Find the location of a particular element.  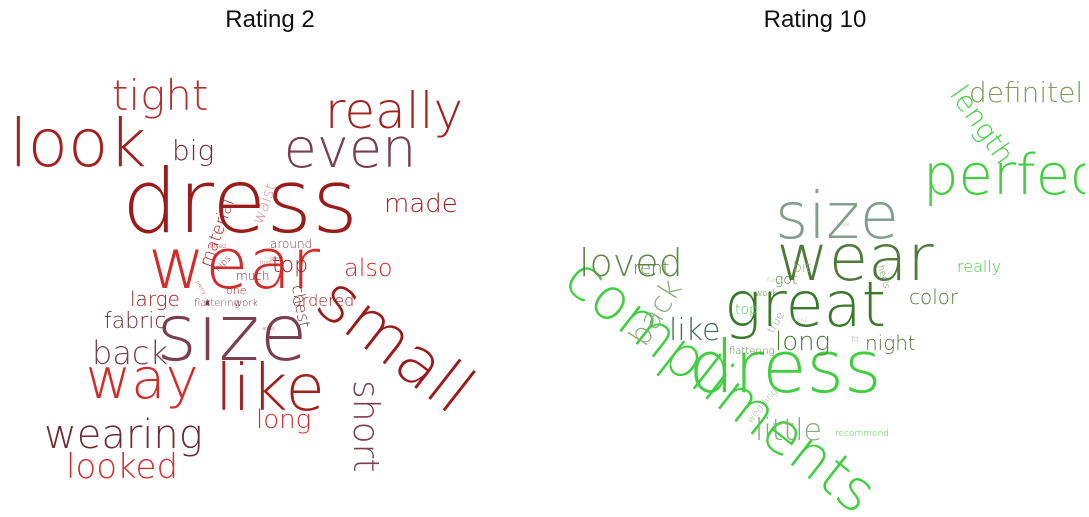

word-fun: fun is located at coordinates (772, 280).